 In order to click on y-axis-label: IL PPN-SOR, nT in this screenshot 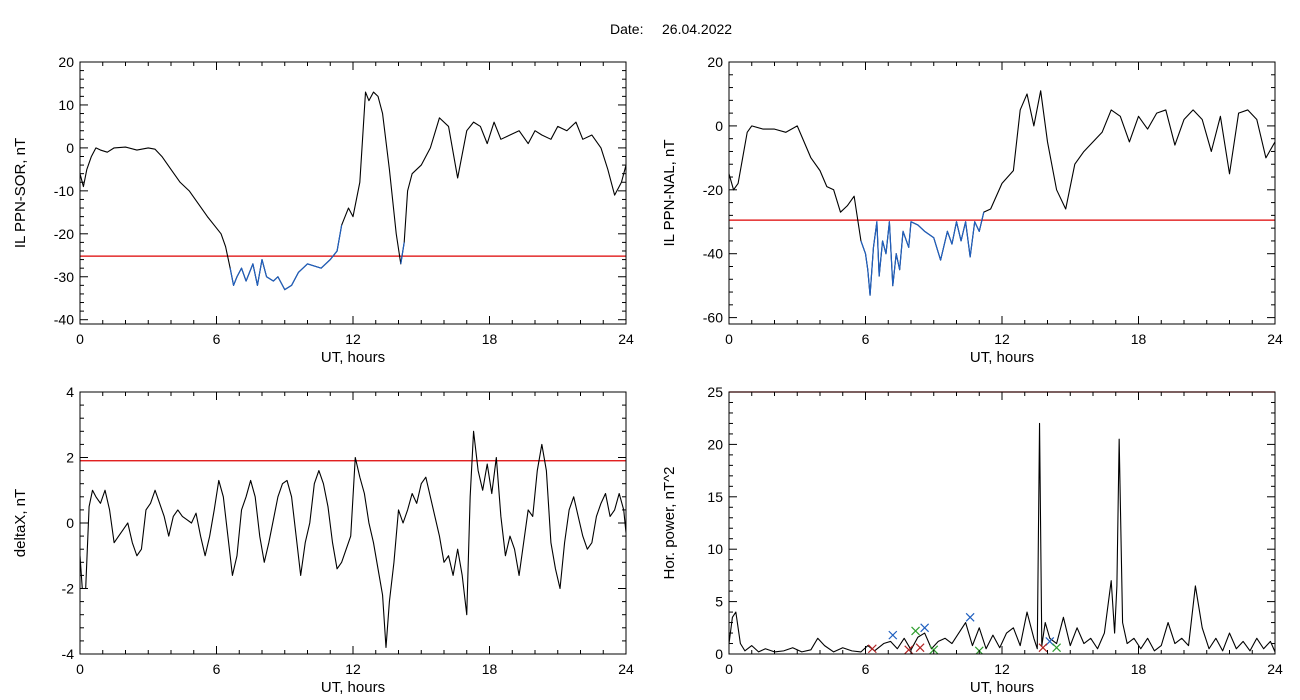, I will do `click(20, 193)`.